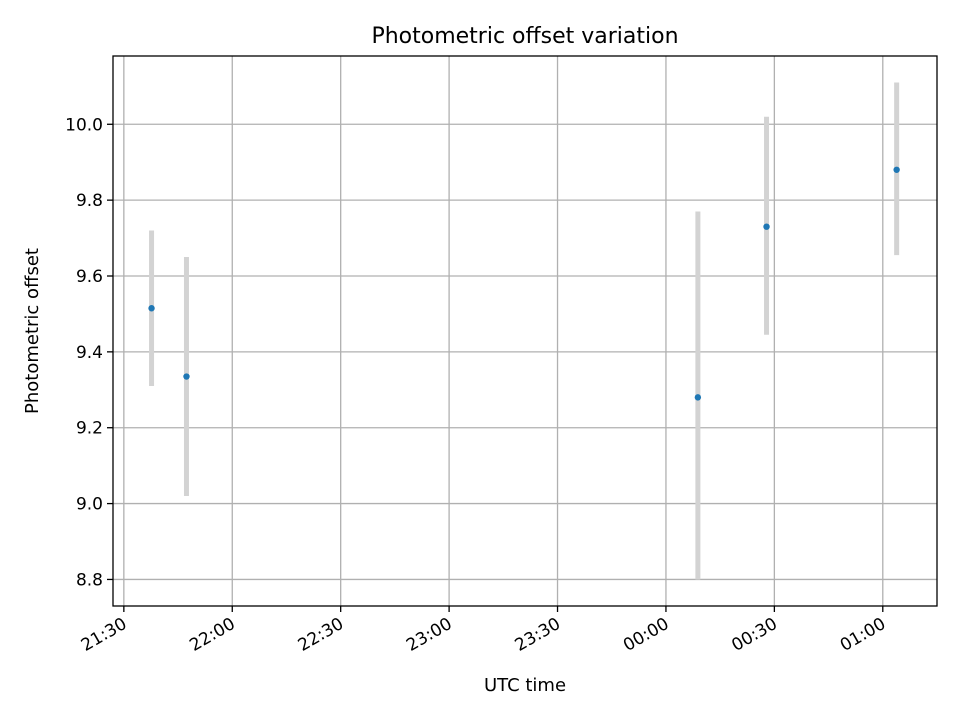 Image resolution: width=960 pixels, height=720 pixels. I want to click on y-tick-label: 9.4, so click(89, 353).